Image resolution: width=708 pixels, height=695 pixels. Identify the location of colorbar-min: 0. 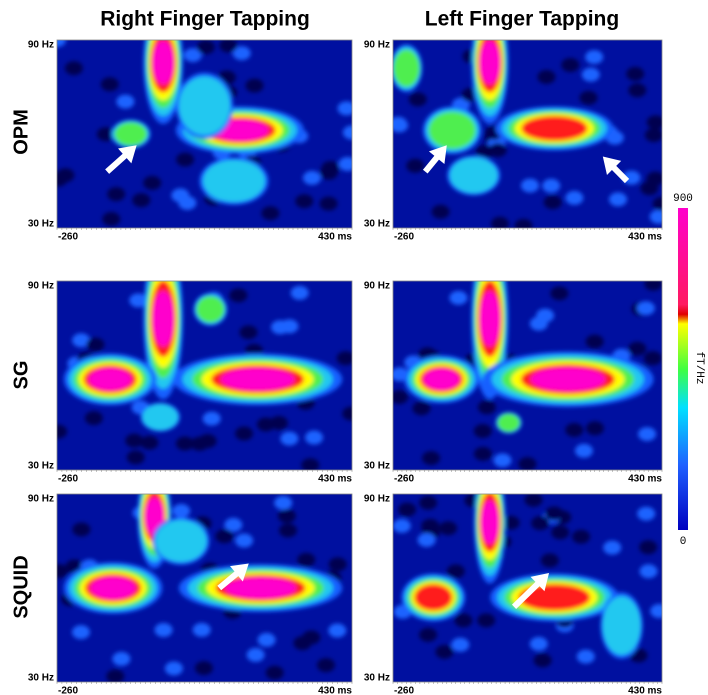
(683, 542).